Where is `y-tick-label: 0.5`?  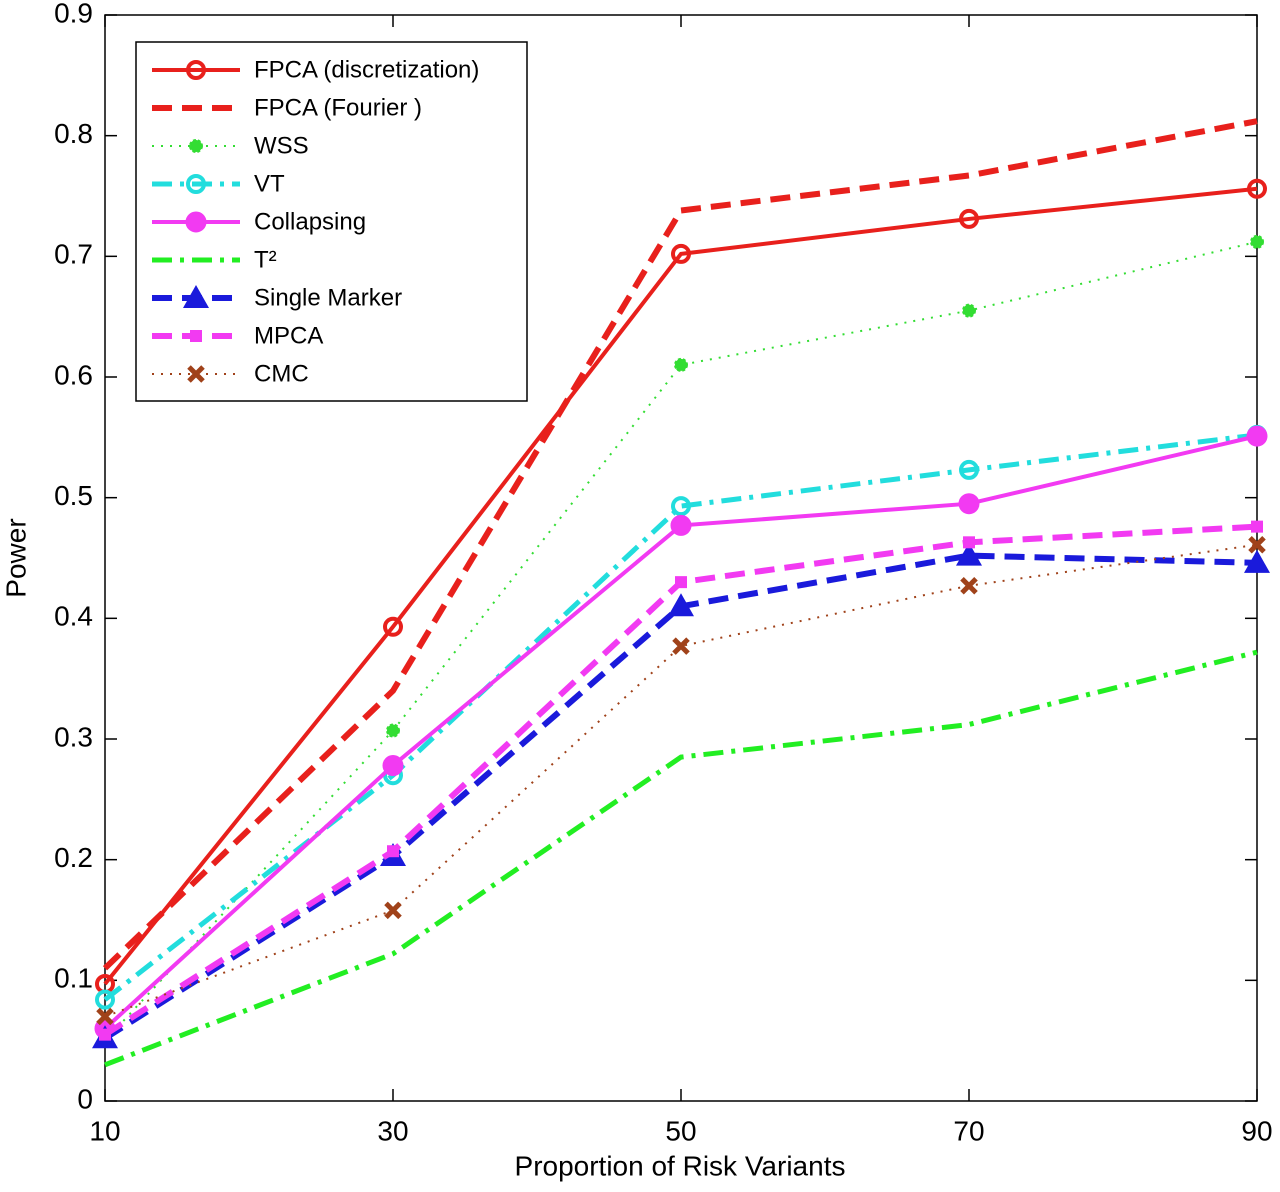 y-tick-label: 0.5 is located at coordinates (73, 495).